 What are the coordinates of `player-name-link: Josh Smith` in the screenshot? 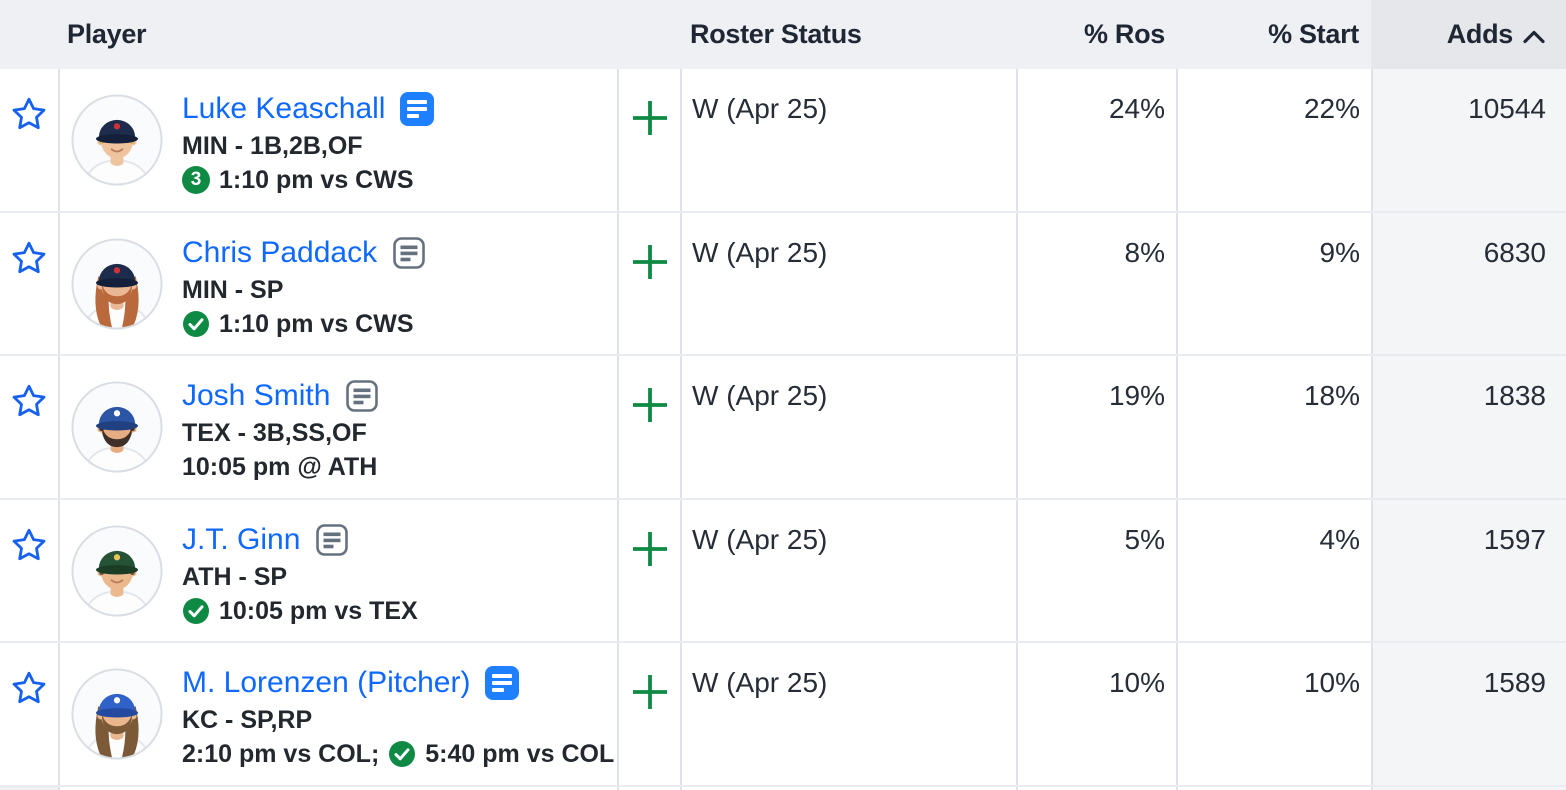 It's located at (256, 396).